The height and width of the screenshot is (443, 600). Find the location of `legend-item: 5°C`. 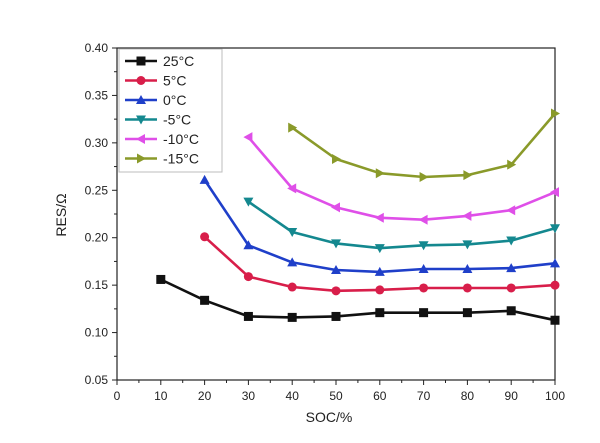

legend-item: 5°C is located at coordinates (156, 81).